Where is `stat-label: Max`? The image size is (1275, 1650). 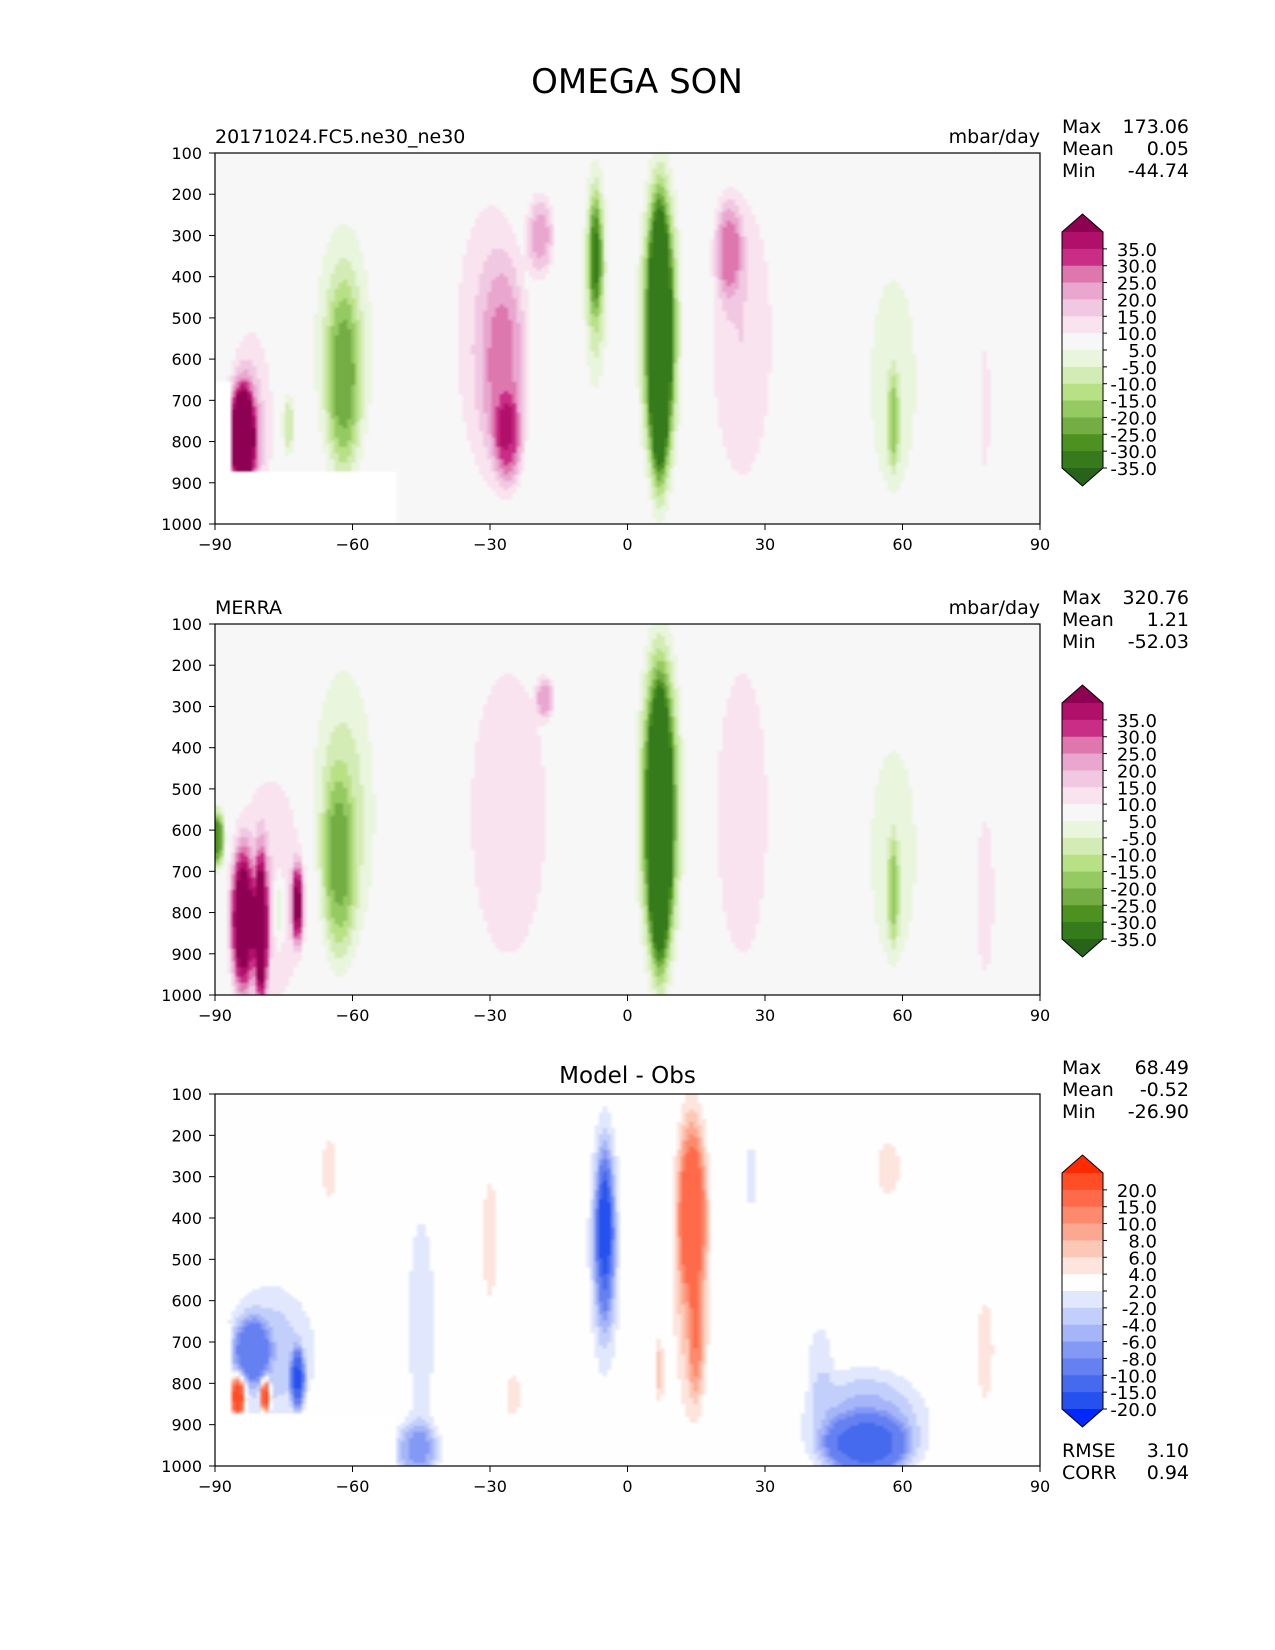 stat-label: Max is located at coordinates (1081, 1068).